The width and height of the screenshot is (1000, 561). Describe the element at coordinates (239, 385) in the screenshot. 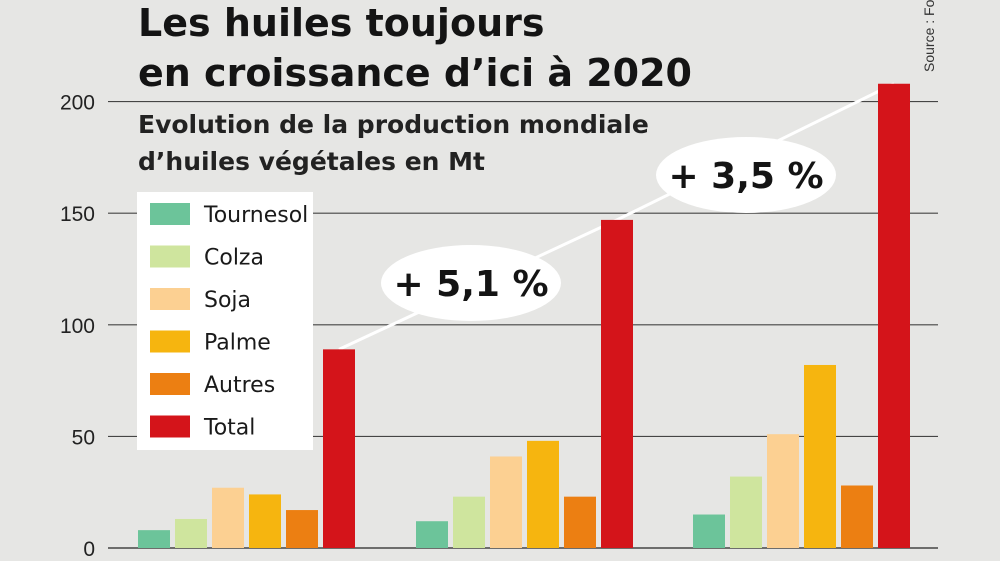

I see `legend-label: Autres` at that location.